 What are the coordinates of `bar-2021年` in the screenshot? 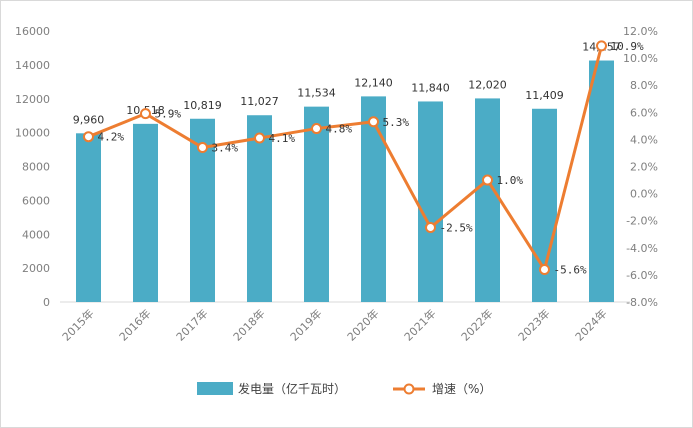 It's located at (430, 202).